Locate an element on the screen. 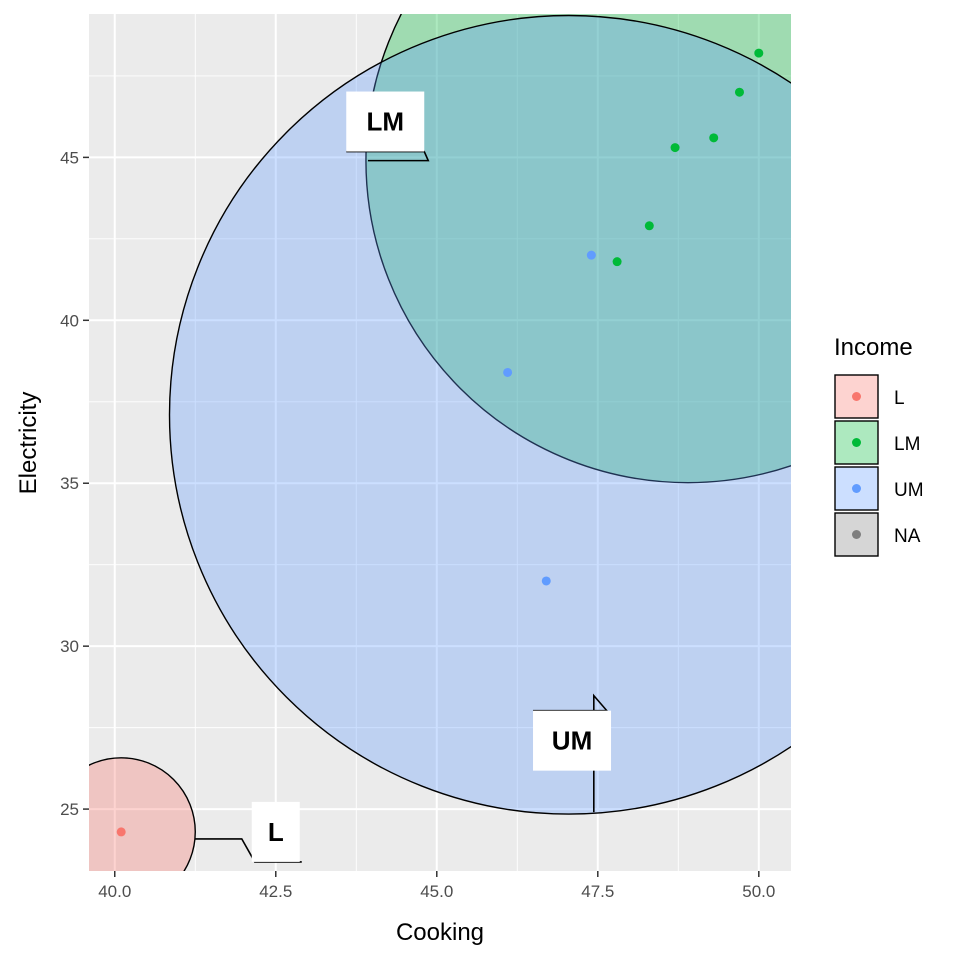 The image size is (960, 960). legend-point-na is located at coordinates (856, 534).